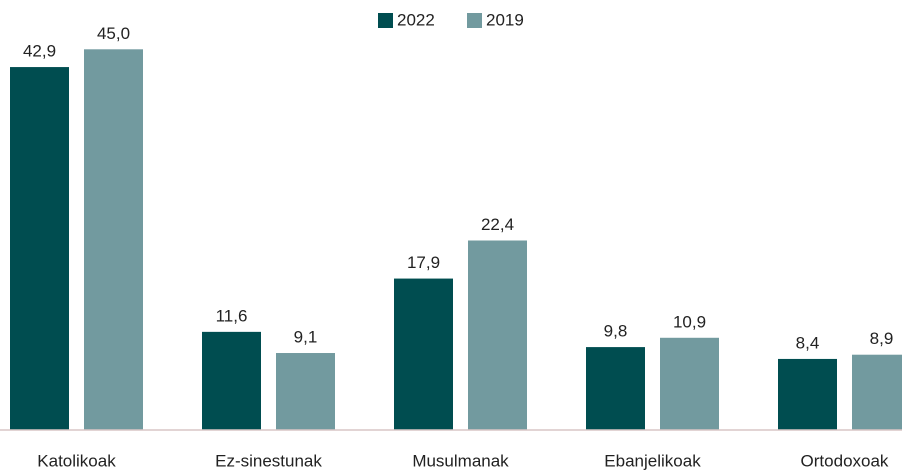 This screenshot has height=470, width=902. Describe the element at coordinates (616, 331) in the screenshot. I see `data-label: 9,8` at that location.